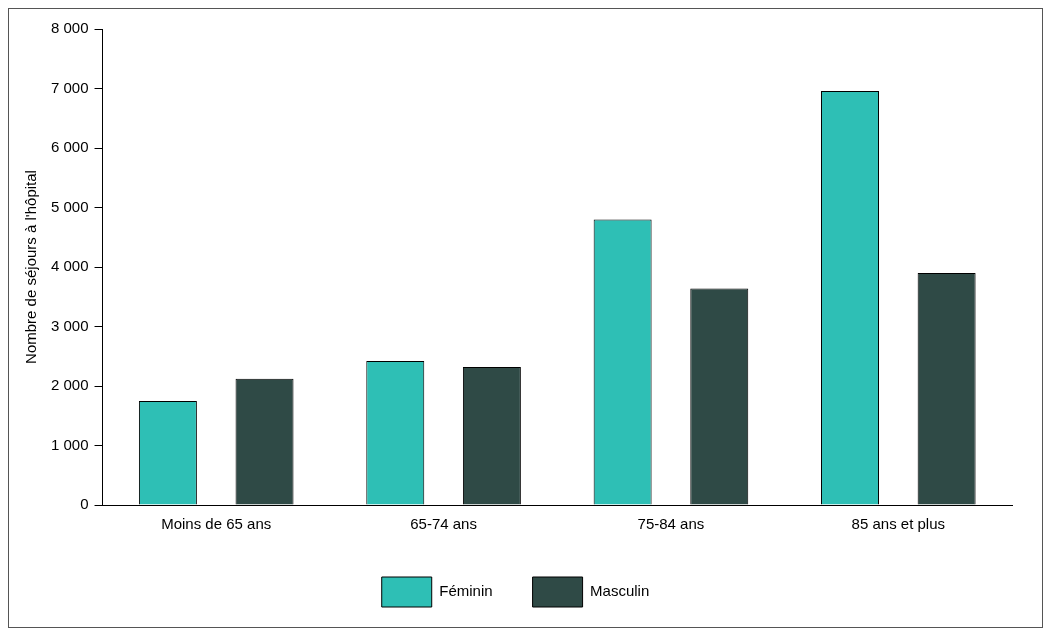 This screenshot has width=1053, height=634. What do you see at coordinates (69, 444) in the screenshot?
I see `y-tick-label: 1 000` at bounding box center [69, 444].